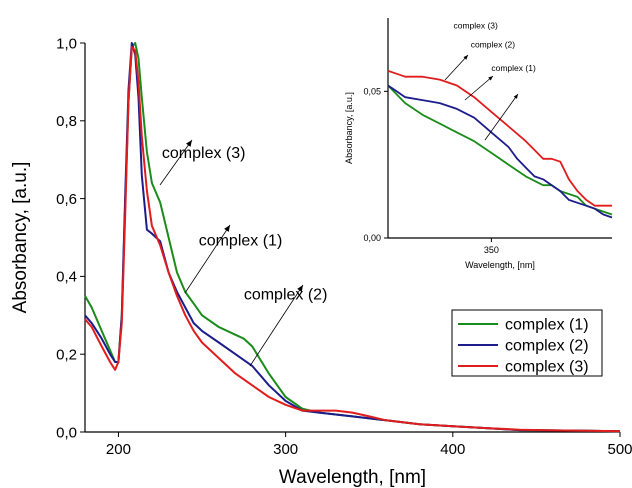 The image size is (632, 488). Describe the element at coordinates (118, 449) in the screenshot. I see `x-tick-label: 200` at that location.